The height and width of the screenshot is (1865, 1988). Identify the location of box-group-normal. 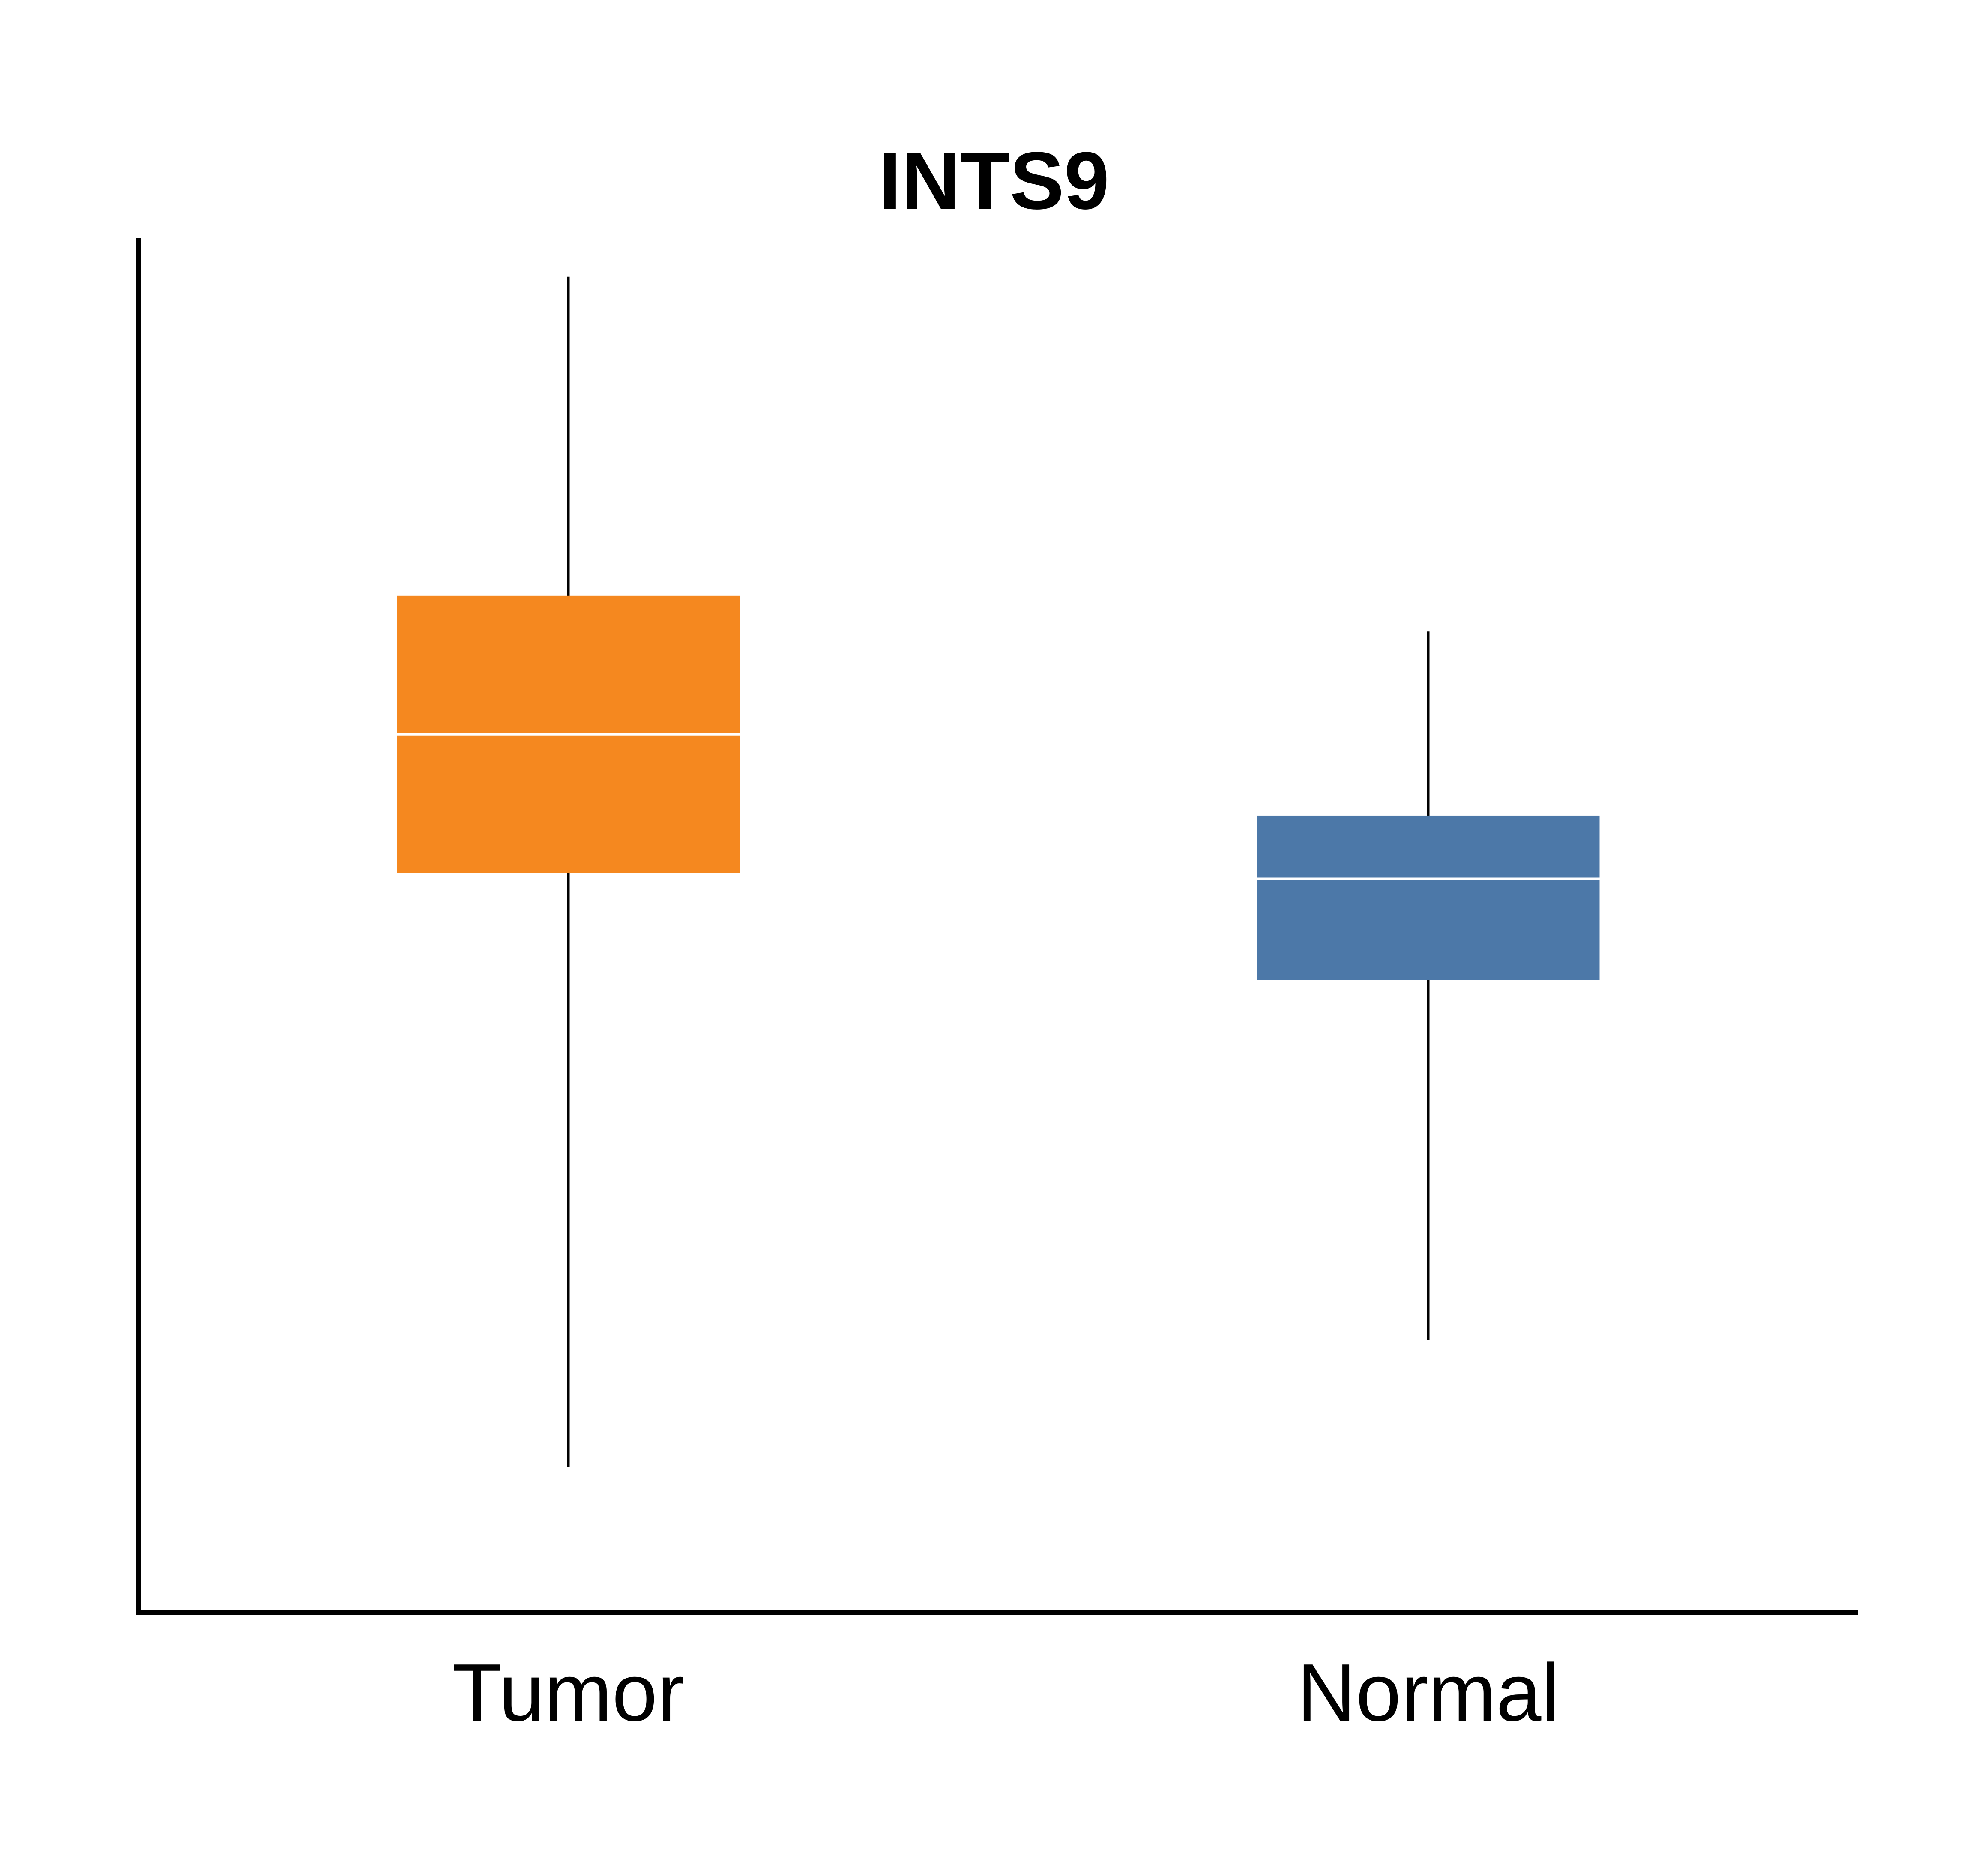
(1428, 986).